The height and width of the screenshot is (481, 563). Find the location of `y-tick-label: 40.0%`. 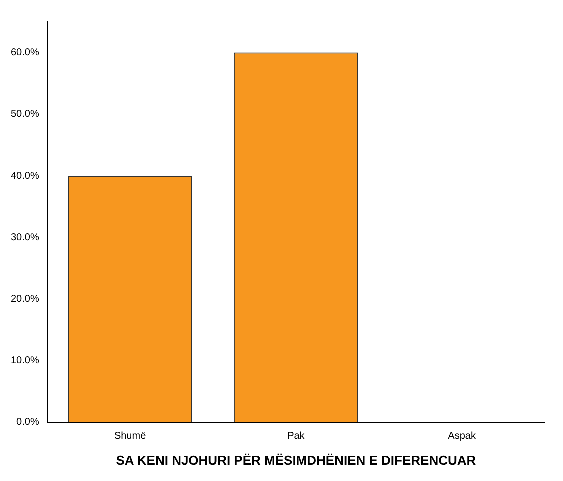

y-tick-label: 40.0% is located at coordinates (25, 176).